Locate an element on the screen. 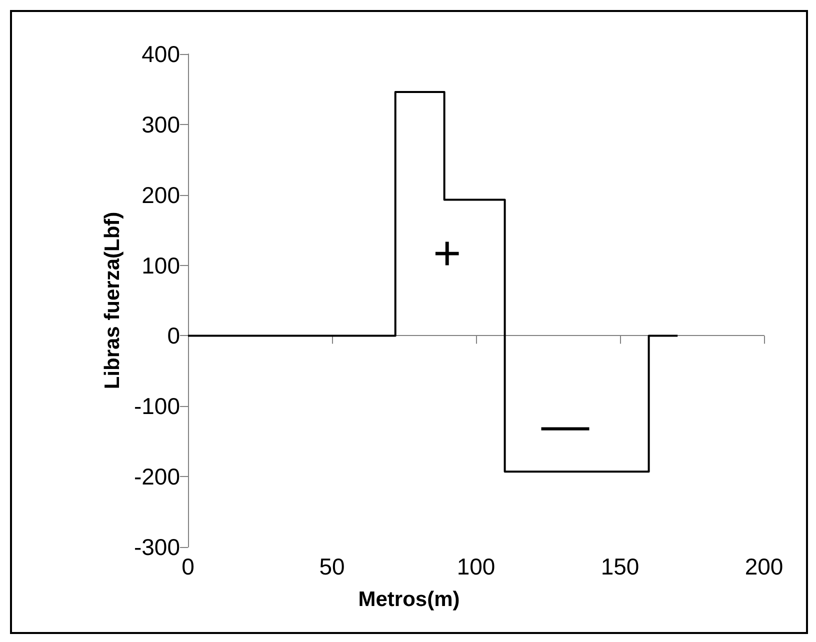  x-tick-label: 200 is located at coordinates (764, 567).